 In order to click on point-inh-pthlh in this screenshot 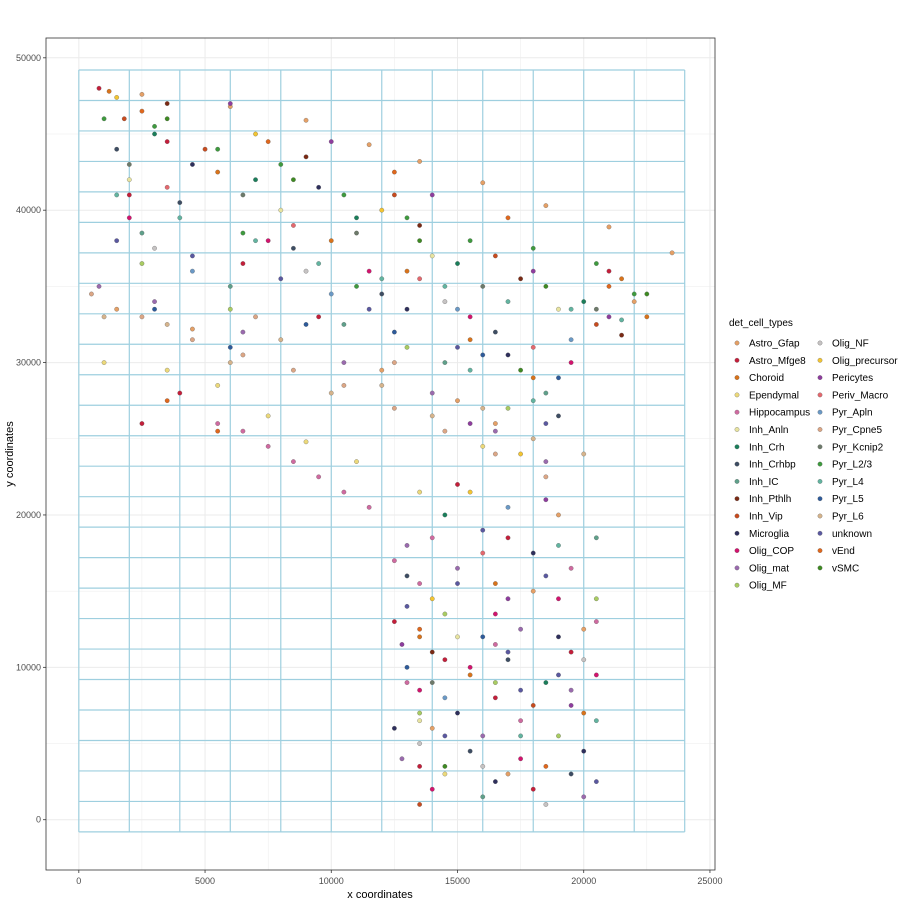, I will do `click(419, 225)`.